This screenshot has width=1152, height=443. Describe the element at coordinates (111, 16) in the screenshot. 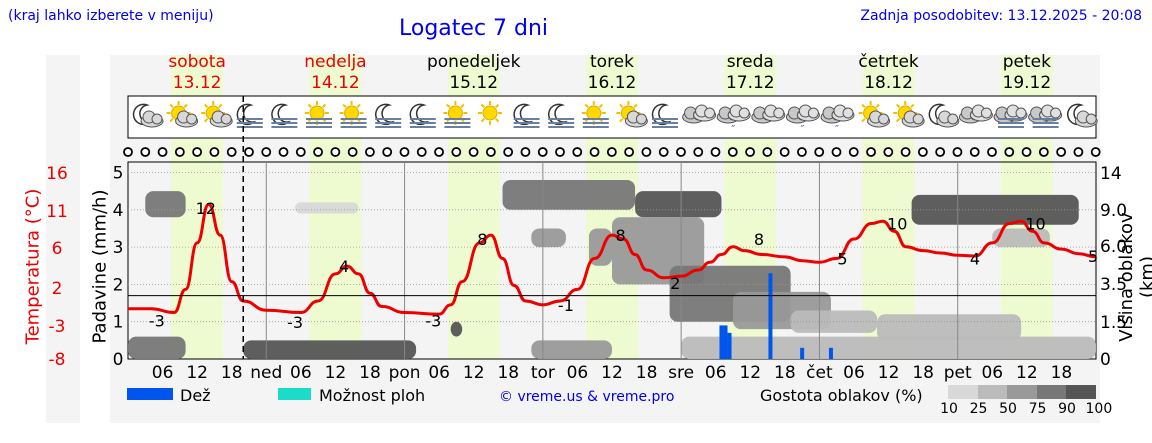

I see `menu-hint: (kraj lahko izberete v meniju)` at that location.